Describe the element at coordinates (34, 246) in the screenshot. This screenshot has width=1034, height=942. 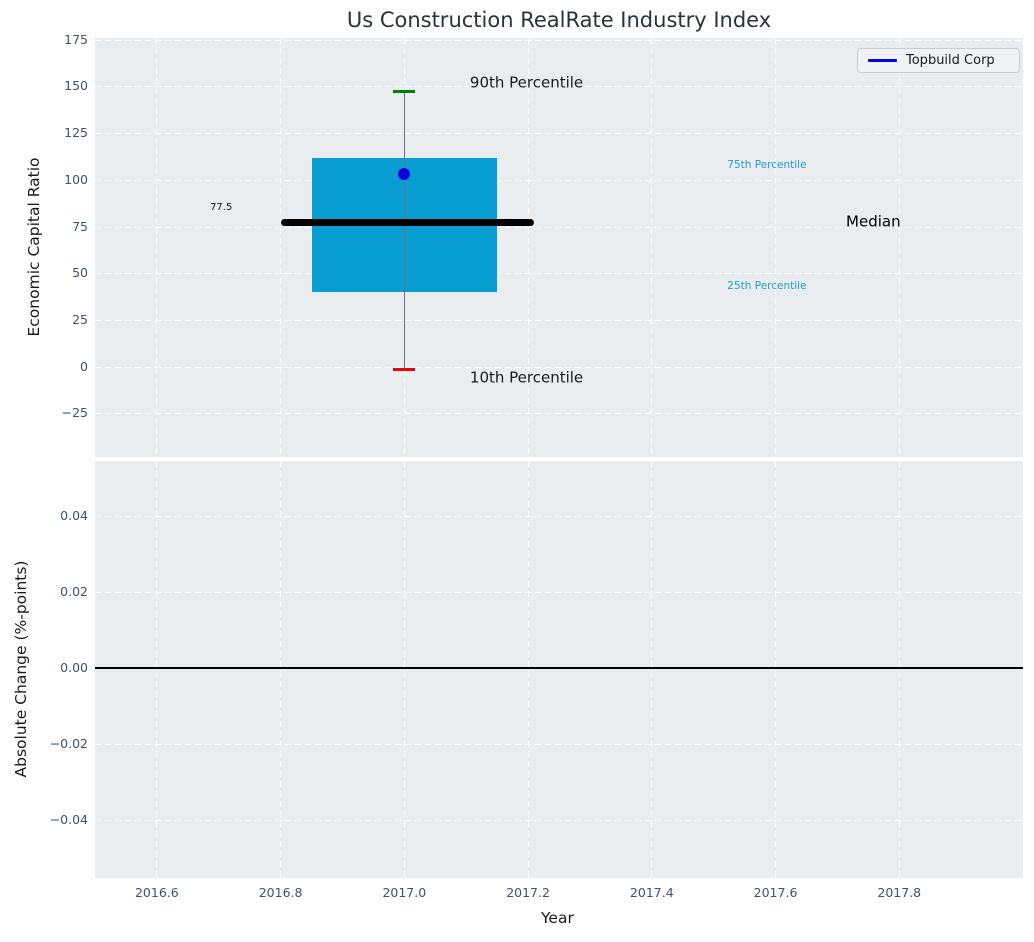
I see `y-axis-label-economic-capital-ratio: Economic Capital Ratio` at that location.